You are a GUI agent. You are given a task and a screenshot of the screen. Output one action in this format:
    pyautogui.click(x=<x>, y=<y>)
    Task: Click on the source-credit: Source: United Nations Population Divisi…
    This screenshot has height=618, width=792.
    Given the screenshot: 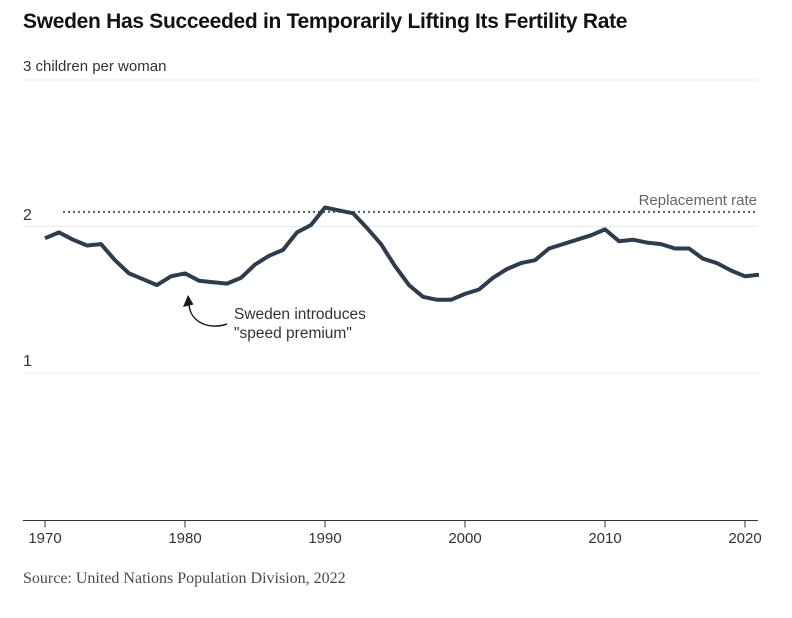 What is the action you would take?
    pyautogui.click(x=184, y=578)
    